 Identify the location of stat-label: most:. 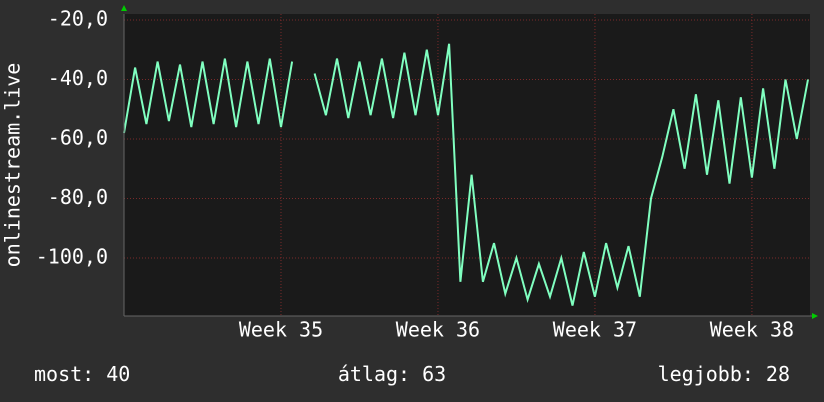
(64, 374).